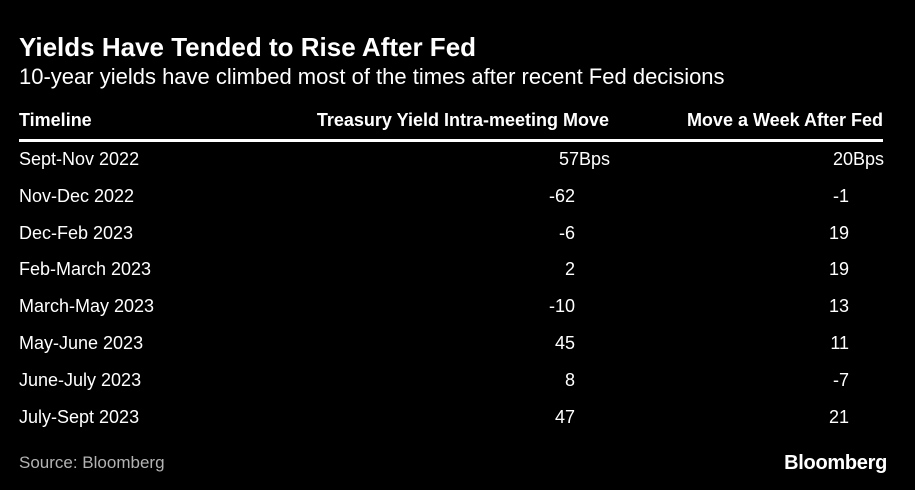 The image size is (915, 490). I want to click on table-row: July-Sept 2023 47 21, so click(457, 420).